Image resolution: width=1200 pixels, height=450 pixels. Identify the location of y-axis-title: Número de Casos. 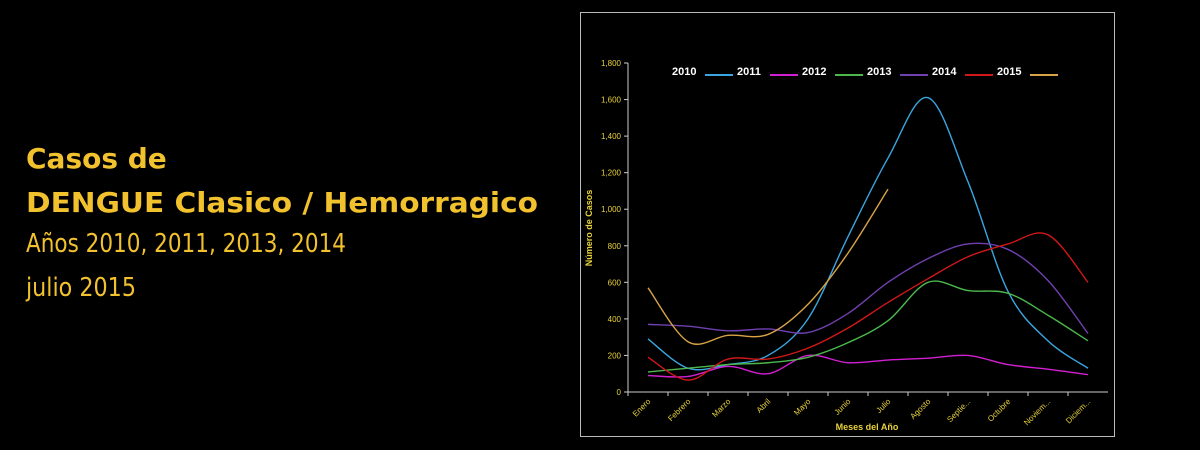
(589, 228).